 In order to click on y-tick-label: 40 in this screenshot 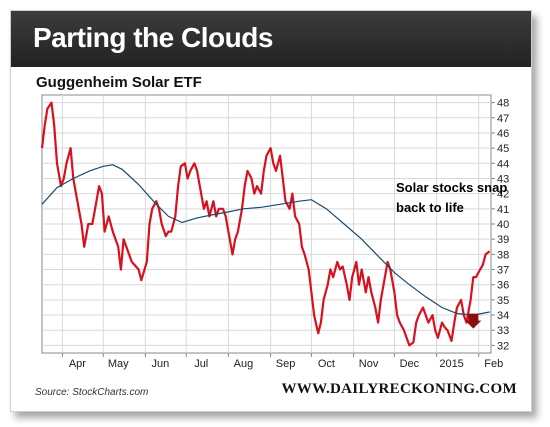, I will do `click(503, 225)`.